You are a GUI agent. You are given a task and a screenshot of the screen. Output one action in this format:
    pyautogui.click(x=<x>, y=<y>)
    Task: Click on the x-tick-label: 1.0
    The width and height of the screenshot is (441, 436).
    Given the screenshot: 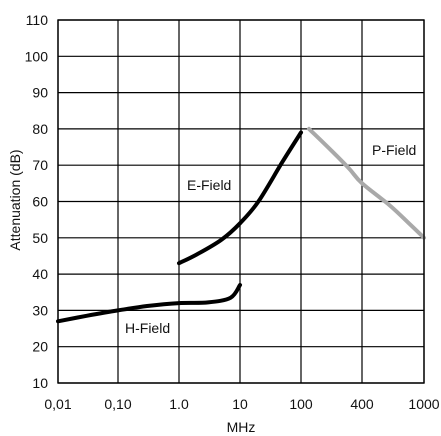 What is the action you would take?
    pyautogui.click(x=179, y=404)
    